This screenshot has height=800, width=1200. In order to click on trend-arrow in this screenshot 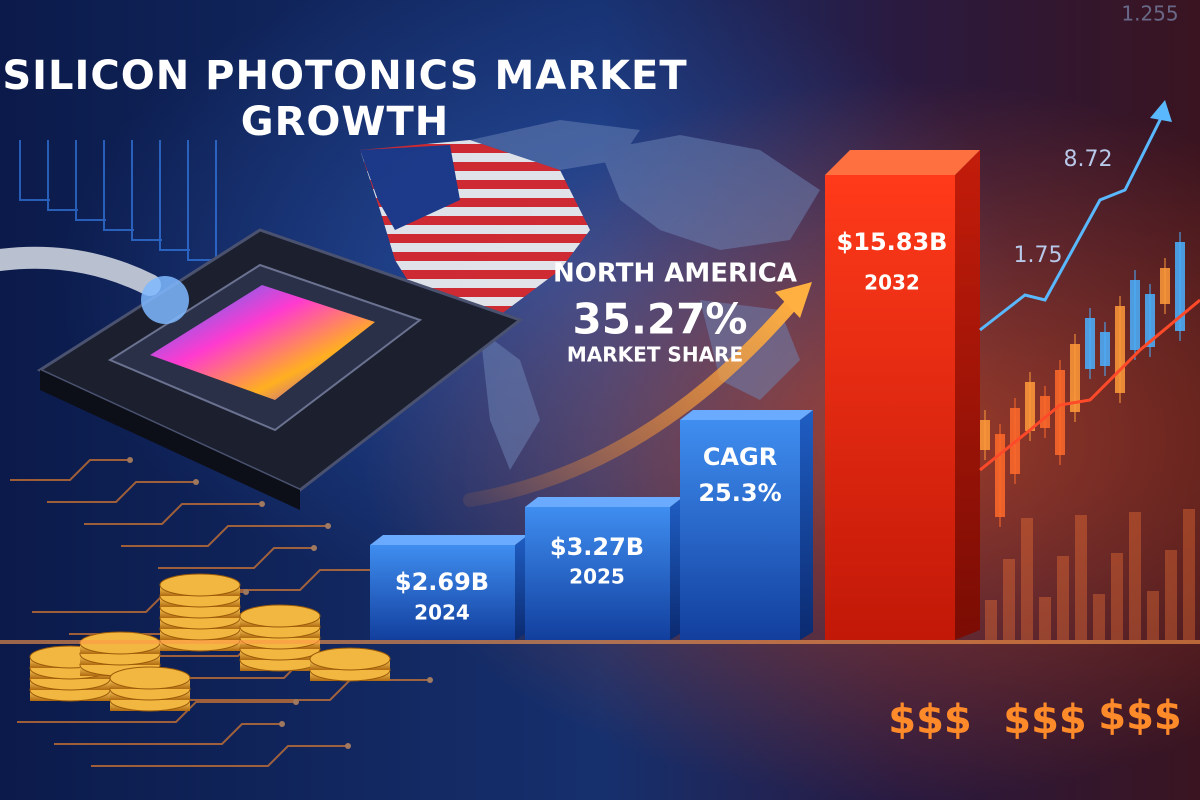, I will do `click(1161, 111)`.